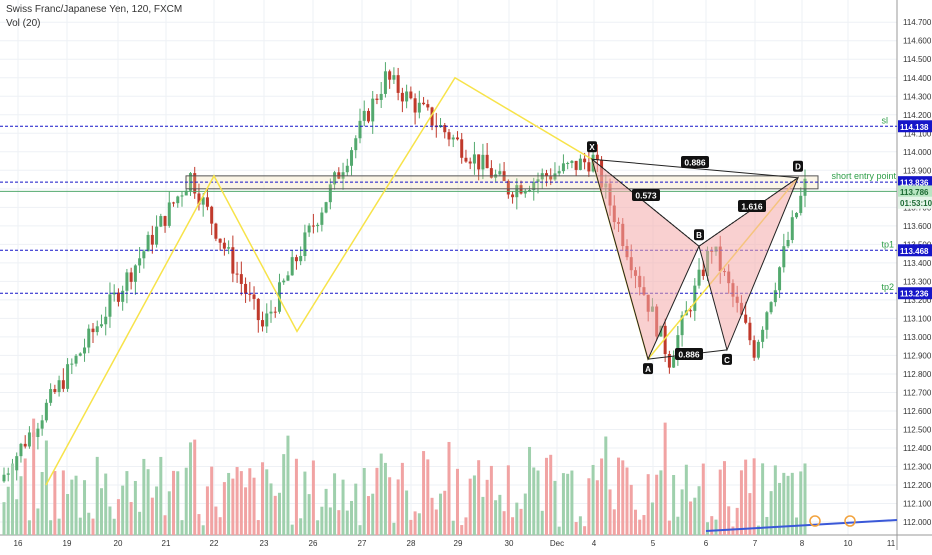 This screenshot has width=932, height=555. What do you see at coordinates (914, 183) in the screenshot?
I see `price-tag-label: 113.836` at bounding box center [914, 183].